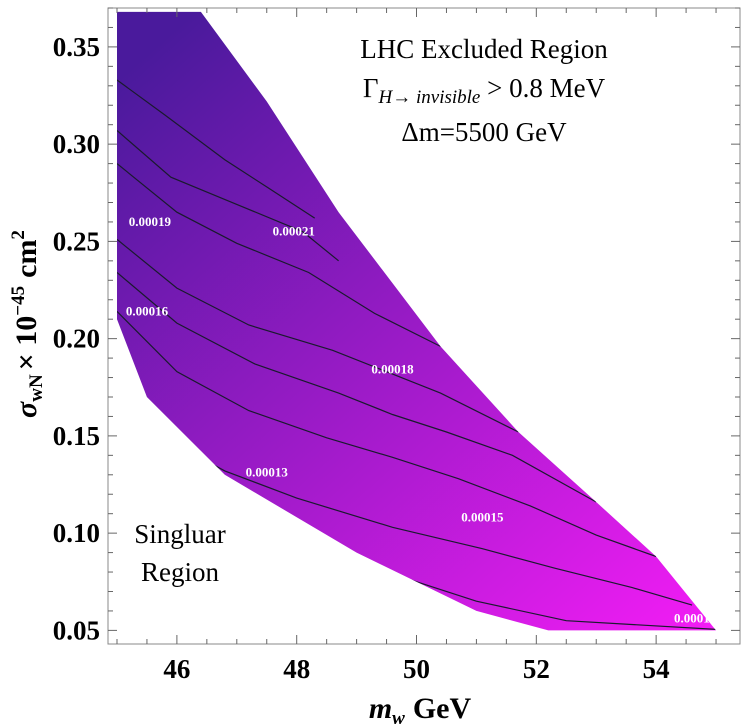  I want to click on x-tick-label-1: 48, so click(296, 669).